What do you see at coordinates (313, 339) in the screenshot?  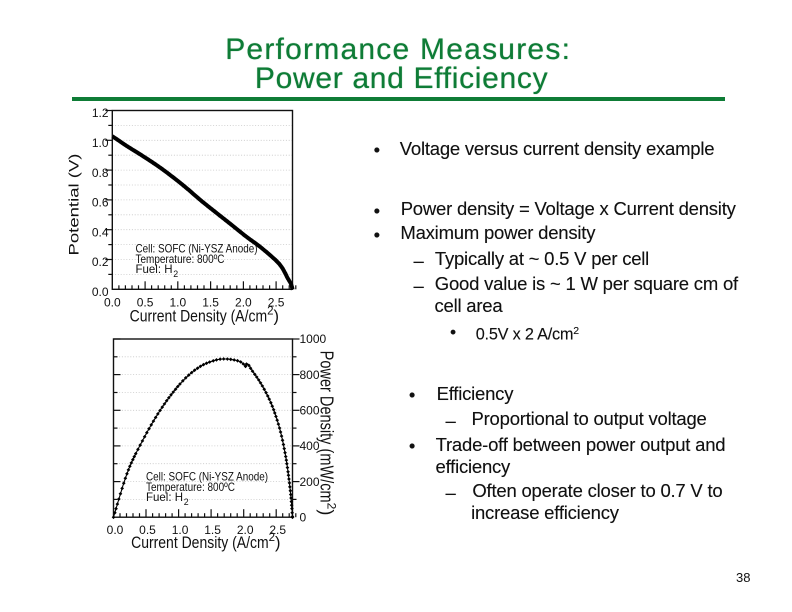 I see `svg-text: 1000` at bounding box center [313, 339].